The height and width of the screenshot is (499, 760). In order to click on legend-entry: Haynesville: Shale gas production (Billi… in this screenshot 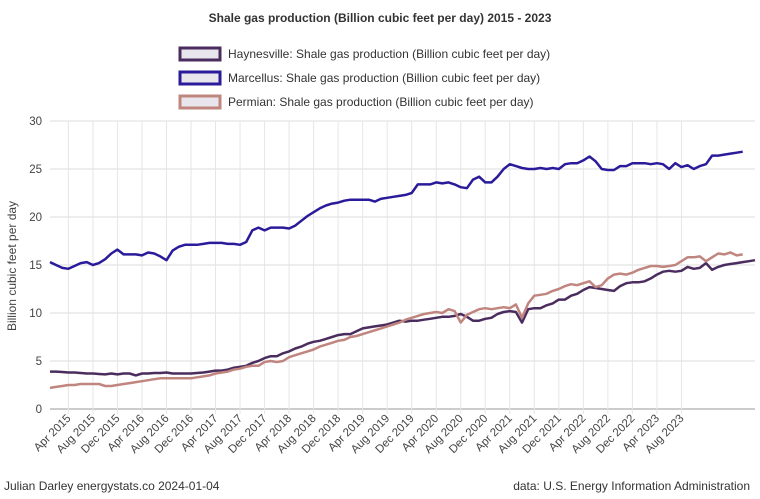, I will do `click(389, 54)`.